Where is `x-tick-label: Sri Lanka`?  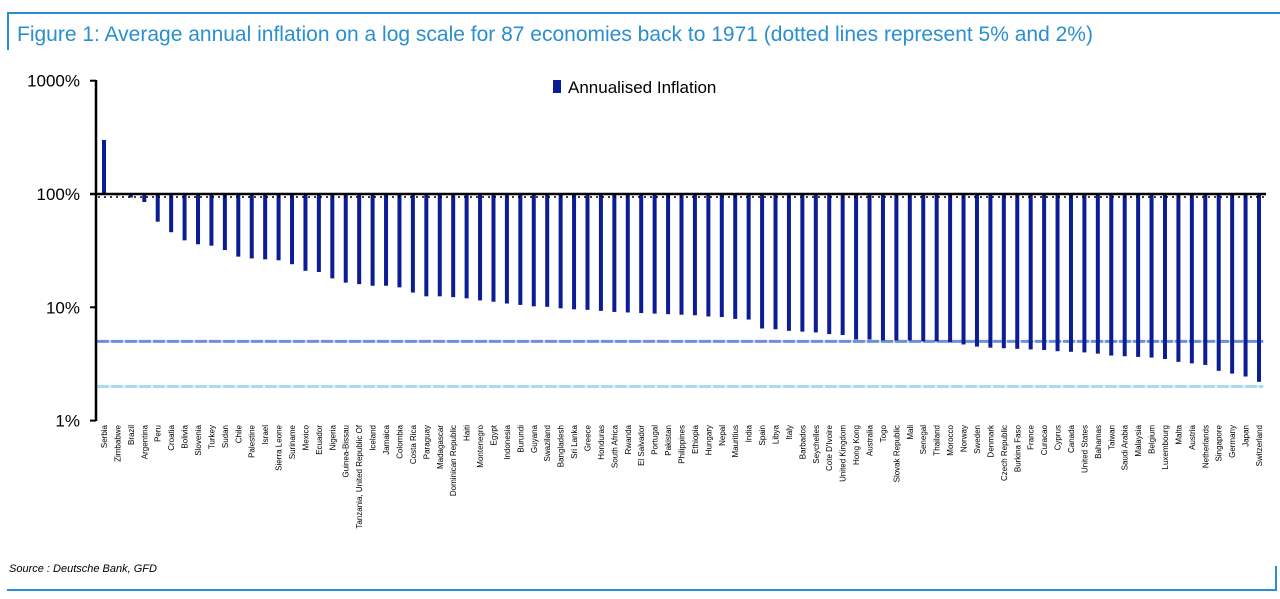
x-tick-label: Sri Lanka is located at coordinates (574, 441).